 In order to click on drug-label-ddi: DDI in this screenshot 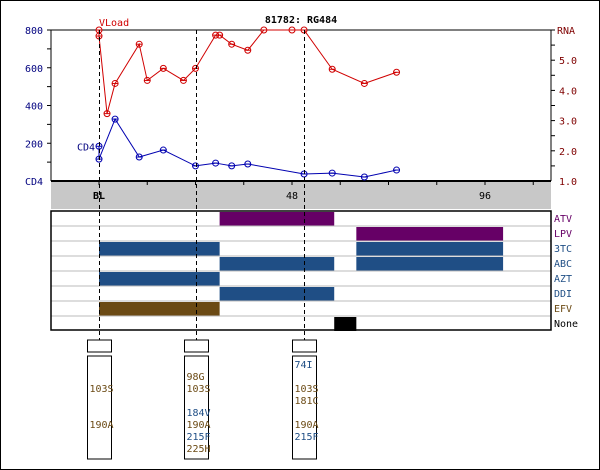, I will do `click(563, 294)`.